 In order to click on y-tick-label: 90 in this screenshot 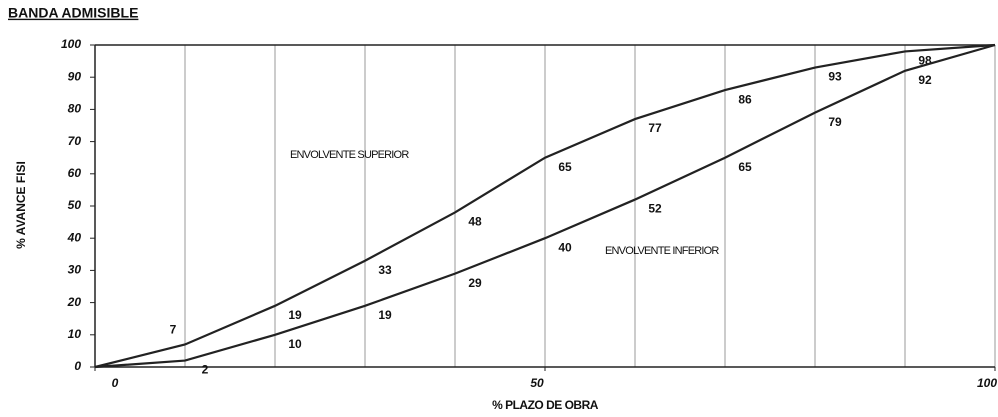, I will do `click(75, 76)`.